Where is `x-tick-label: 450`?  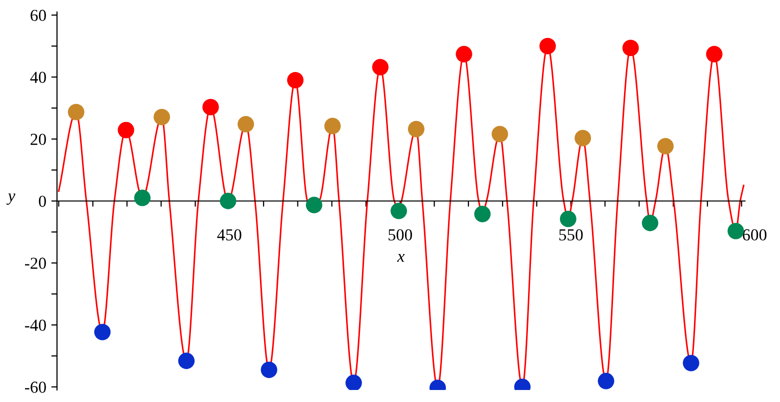 x-tick-label: 450 is located at coordinates (229, 235).